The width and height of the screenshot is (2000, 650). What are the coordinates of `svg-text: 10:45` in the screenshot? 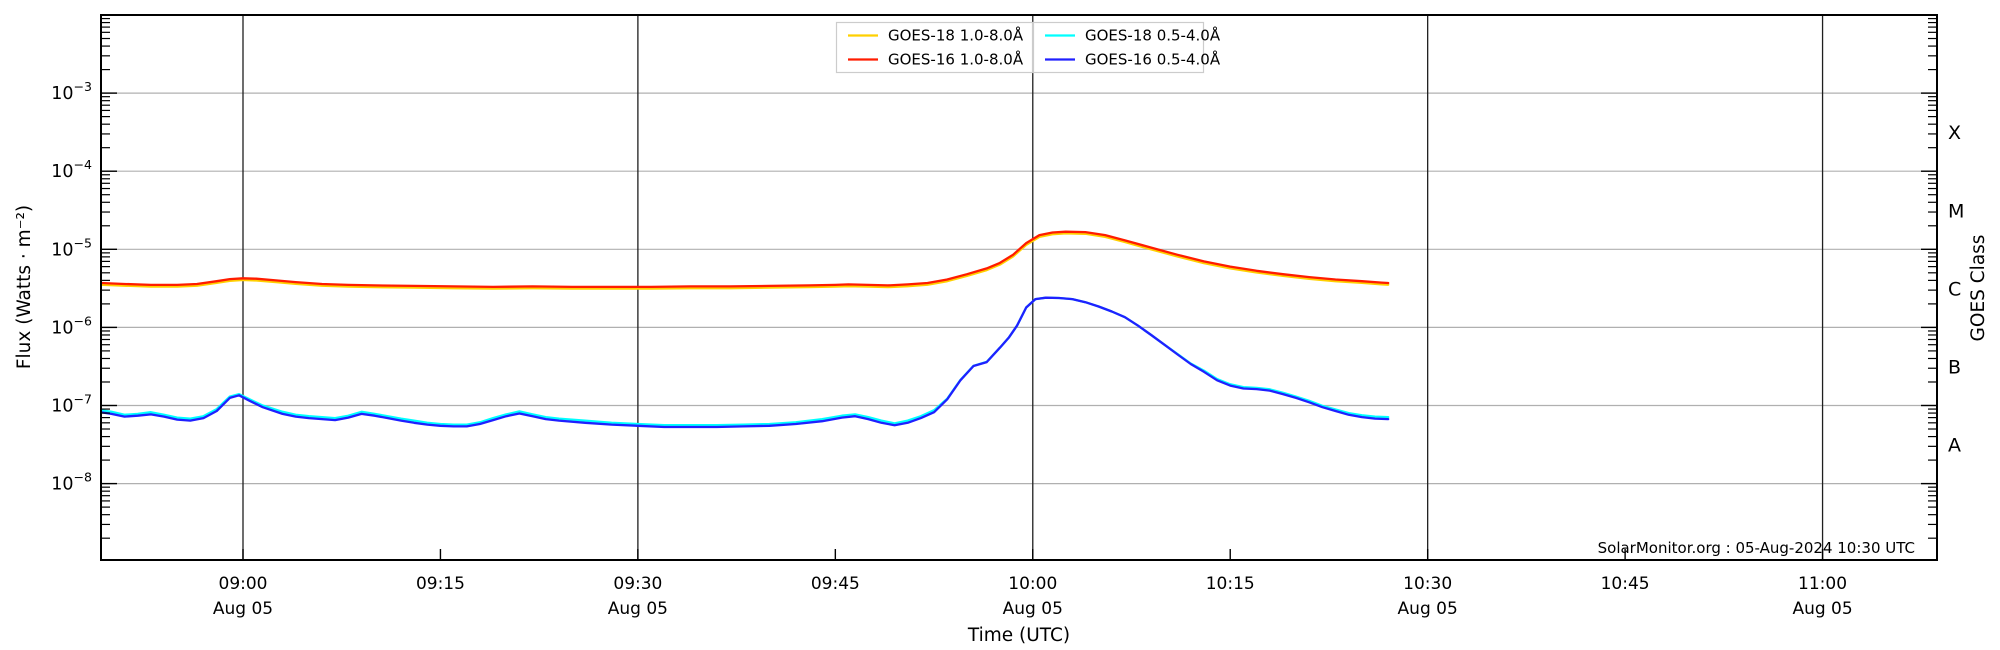 It's located at (1625, 584).